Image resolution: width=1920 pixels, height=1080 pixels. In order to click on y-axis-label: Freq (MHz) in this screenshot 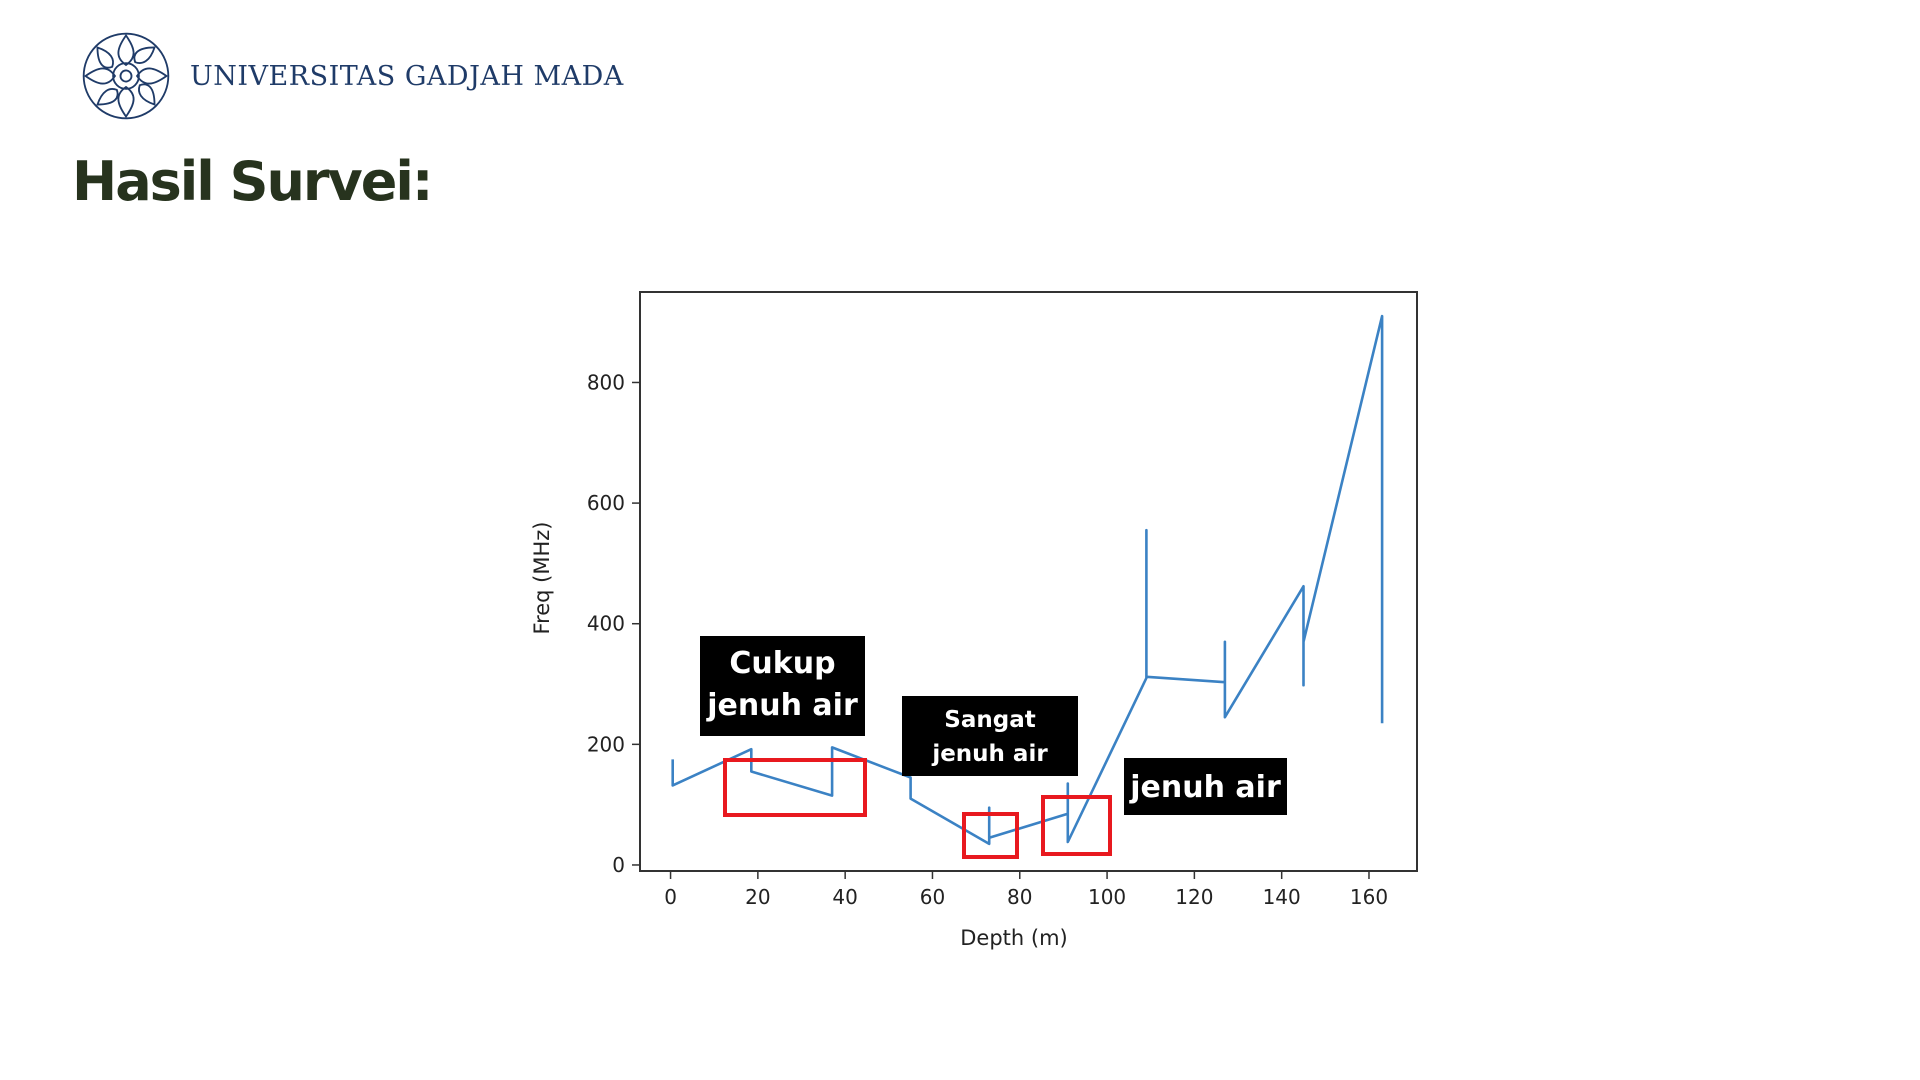, I will do `click(542, 578)`.